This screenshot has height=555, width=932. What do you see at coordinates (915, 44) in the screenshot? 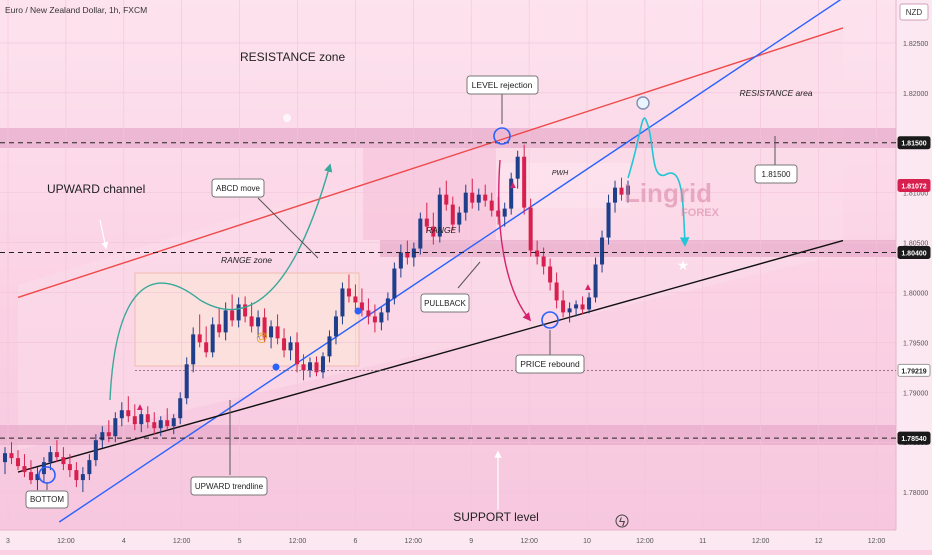
I see `price-tick-label: 1.82500` at bounding box center [915, 44].